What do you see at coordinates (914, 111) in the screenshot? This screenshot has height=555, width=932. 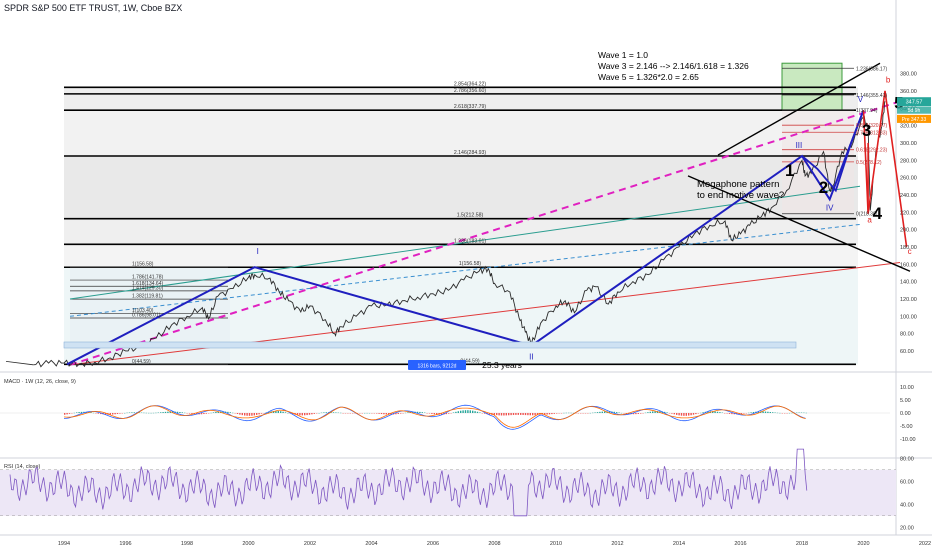 I see `countdown-label: 5d 9h` at bounding box center [914, 111].